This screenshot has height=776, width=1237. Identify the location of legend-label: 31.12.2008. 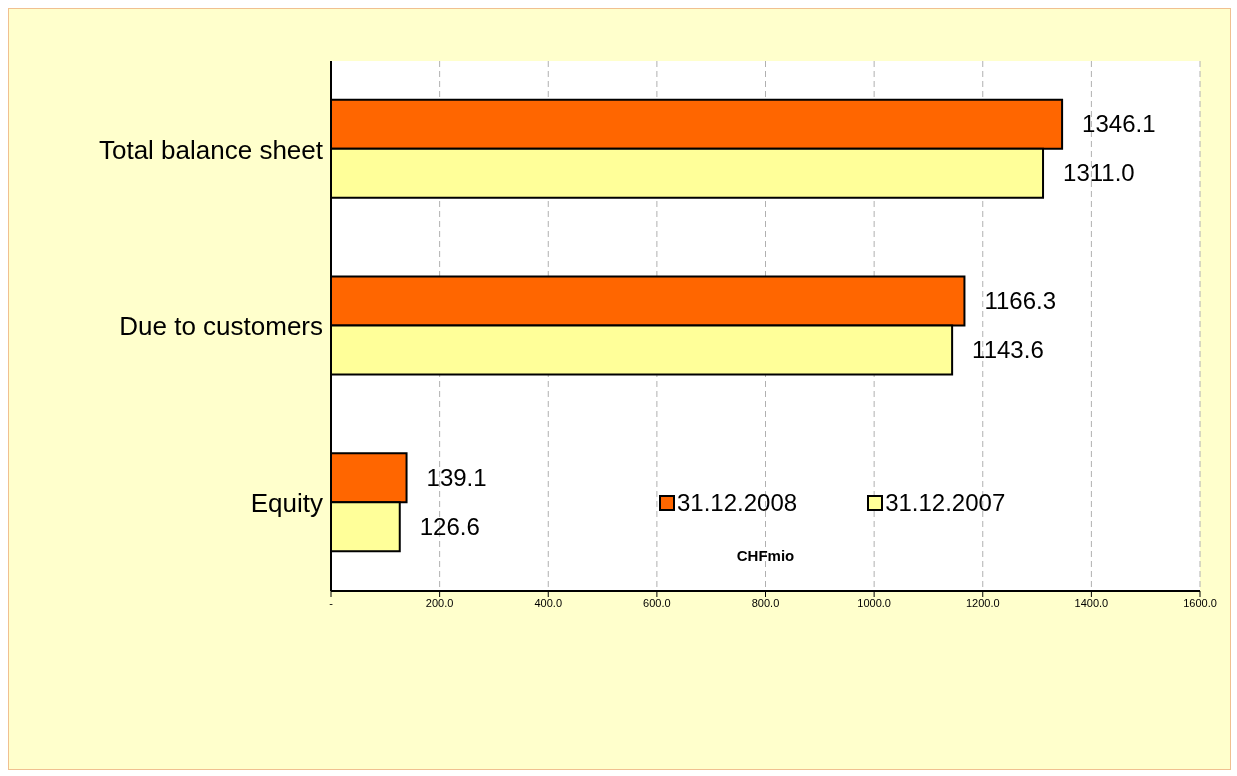
(737, 503).